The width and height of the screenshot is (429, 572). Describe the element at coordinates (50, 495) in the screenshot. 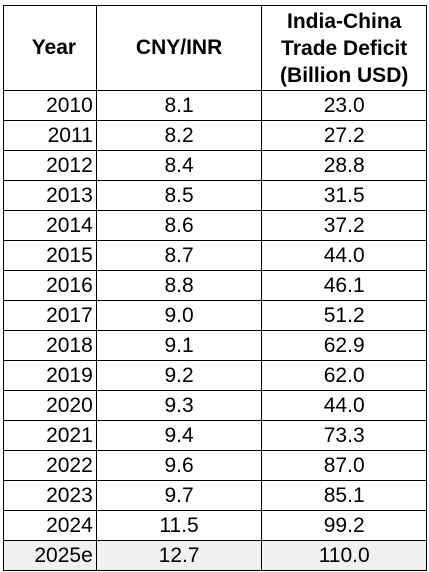

I see `cell-year: 2023` at that location.